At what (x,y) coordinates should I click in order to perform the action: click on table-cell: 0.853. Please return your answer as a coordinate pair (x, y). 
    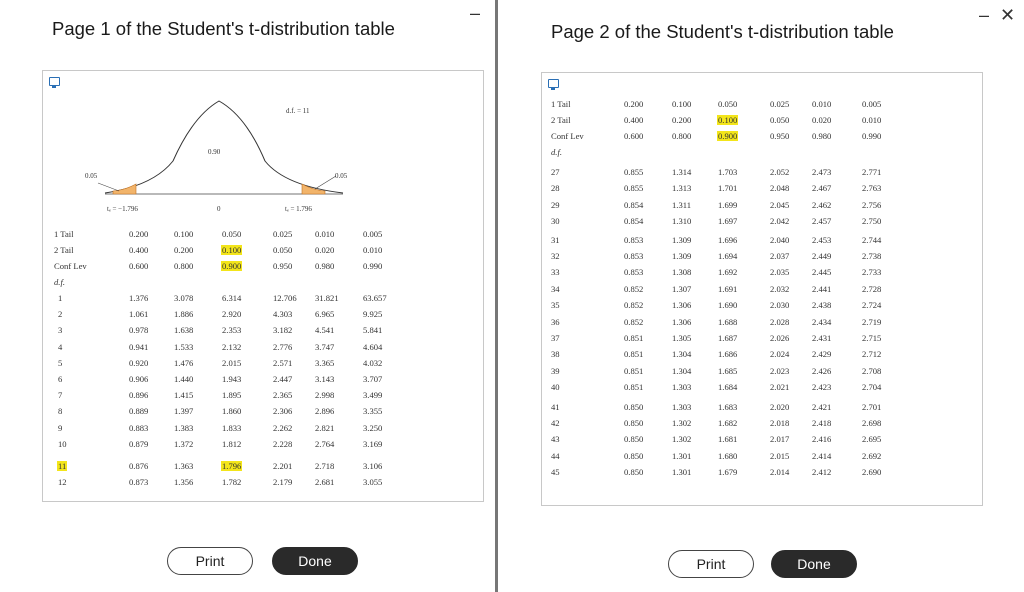
    Looking at the image, I should click on (634, 256).